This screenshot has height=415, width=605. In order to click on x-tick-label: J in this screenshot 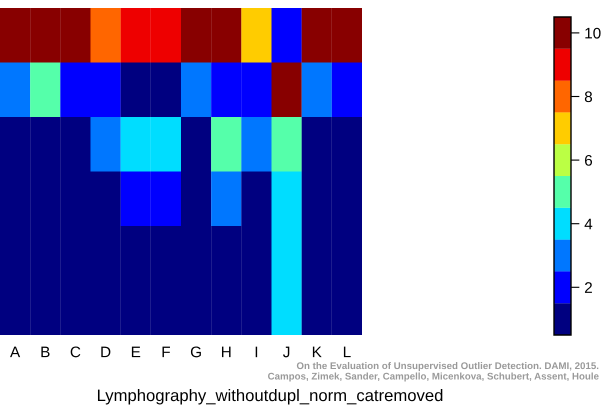, I will do `click(286, 352)`.